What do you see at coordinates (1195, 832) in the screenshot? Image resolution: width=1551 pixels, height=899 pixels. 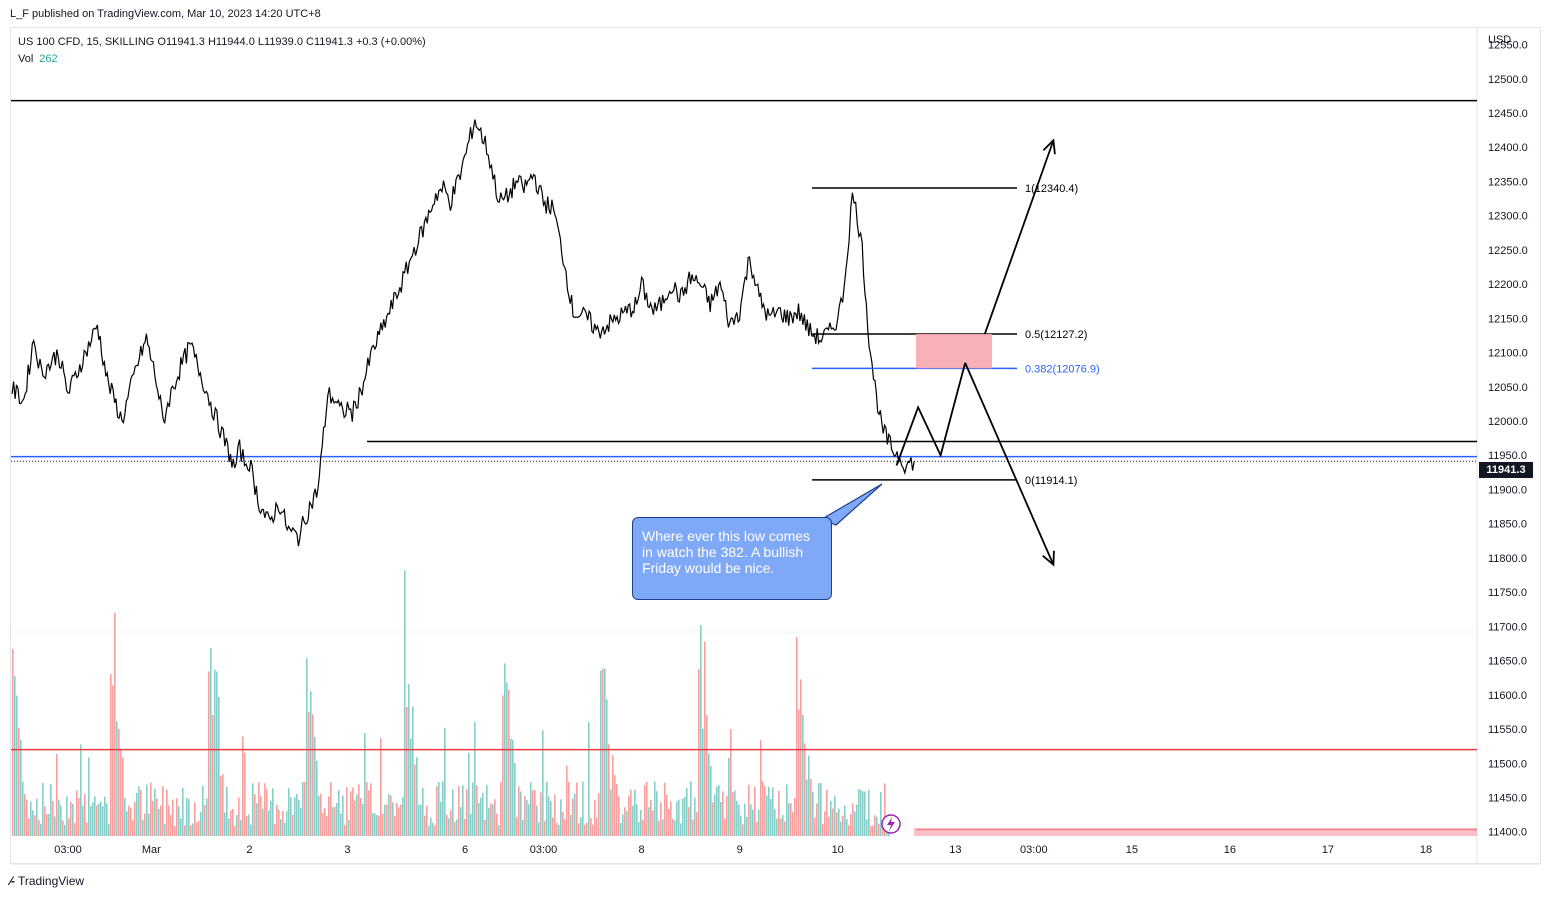 I see `volume-zone` at bounding box center [1195, 832].